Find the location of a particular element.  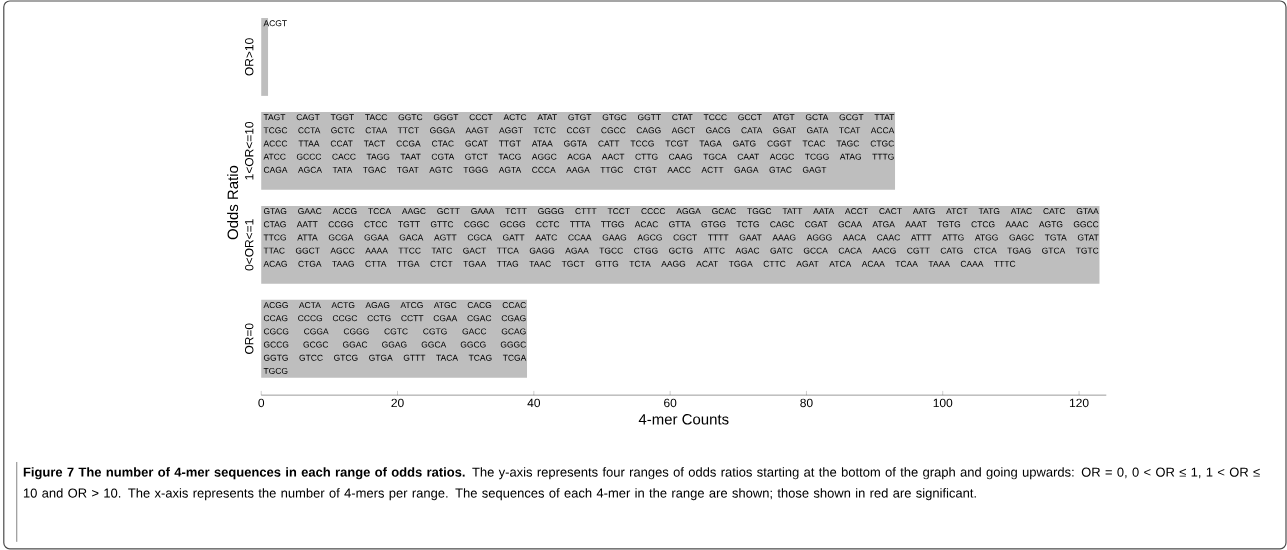

annotation: GTAG GAAC ACCG TCCA AAGC GCTT GAAA TCTT GGGG CTTT TCCT CCCC AGGA GCAC TGGC TATT AATA ACCT CACT AATG ATCT TATG ATAC CATC GTAA CTAG AATT CCGG CTCC TGTT GTTC CGGC GCGG CCTC TTTA TTGG ACAC GTTA GTGG TCTG CAGC CGAT GCAA ATGA AAAT TGTG CTCG AAAC AGTG GGCC TTCG ATTA GCGA GGAA GACA AGTT CGCA GATT AATC CCAA GAAG AGCG CGCT TTTT GAAT AAAG AGGG AACA CAAC ATTT ATTG ATGG GAGC TGTA GTAT TTAC GGCT AGCC AAAA TTCC TATC GACT TTCA GAGG AGAA TGCC CTGG GCTG ATTC AGAC GATC GCCA CACA AACG CGTT CATG CTCA TGAG GTCA TGTC ACAG CTGA TAAG CTTA TTGA CTCT TGAA TTAG TAAC TGCT GTTG TCTA AAGG ACAT TGGA CTTC AGAT ATCA ACAA TCAA TAAA CAAA TTTC is located at coordinates (681, 237).